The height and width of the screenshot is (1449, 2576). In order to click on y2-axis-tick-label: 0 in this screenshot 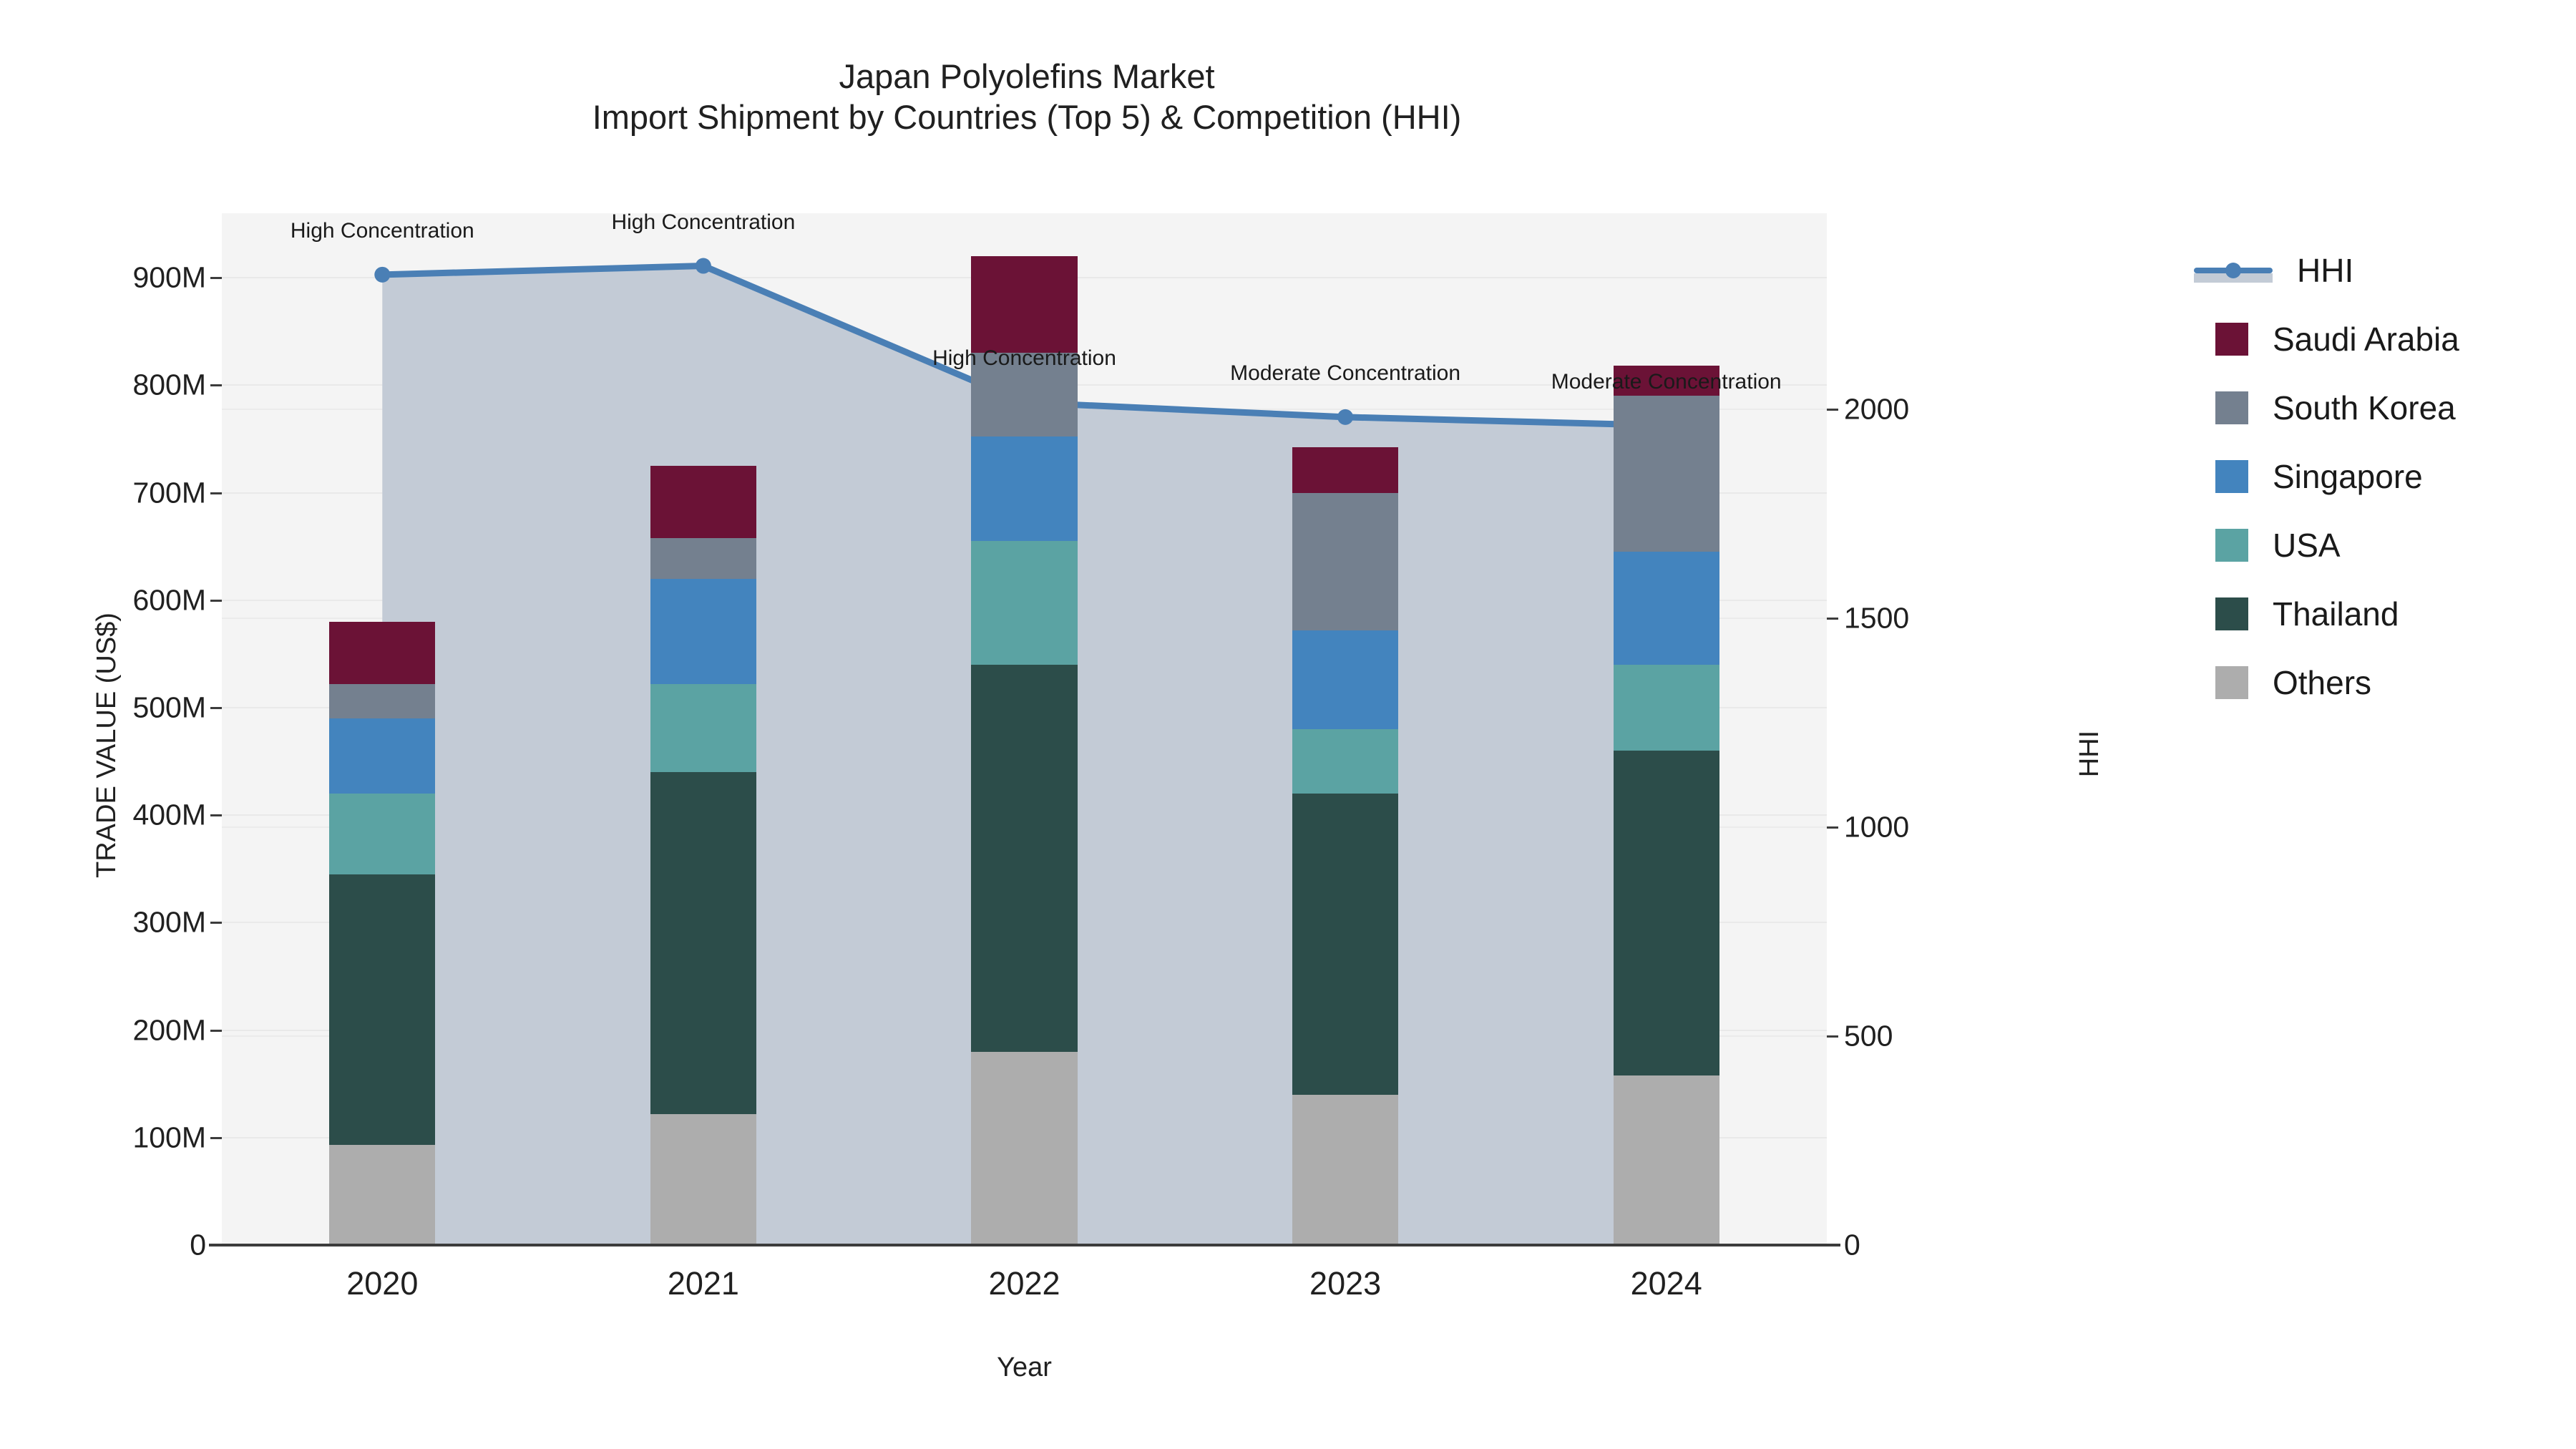, I will do `click(1852, 1245)`.